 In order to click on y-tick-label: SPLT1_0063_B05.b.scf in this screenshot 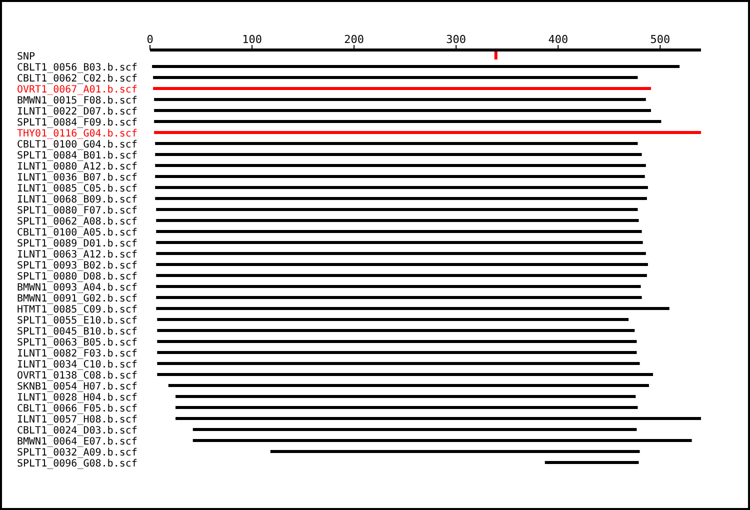, I will do `click(77, 343)`.